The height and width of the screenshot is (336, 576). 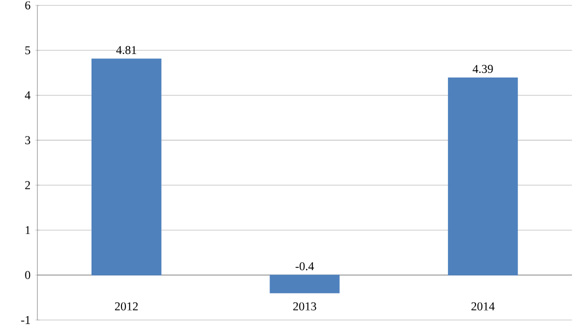 What do you see at coordinates (28, 230) in the screenshot?
I see `y-tick-label: 1` at bounding box center [28, 230].